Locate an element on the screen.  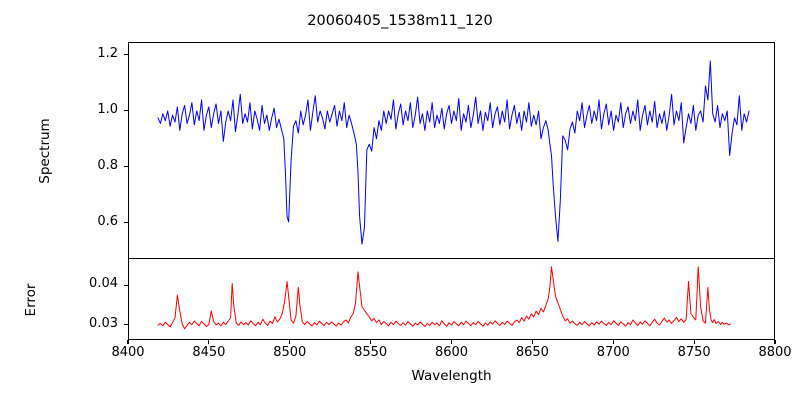
x-tick-label: 8400 is located at coordinates (128, 352).